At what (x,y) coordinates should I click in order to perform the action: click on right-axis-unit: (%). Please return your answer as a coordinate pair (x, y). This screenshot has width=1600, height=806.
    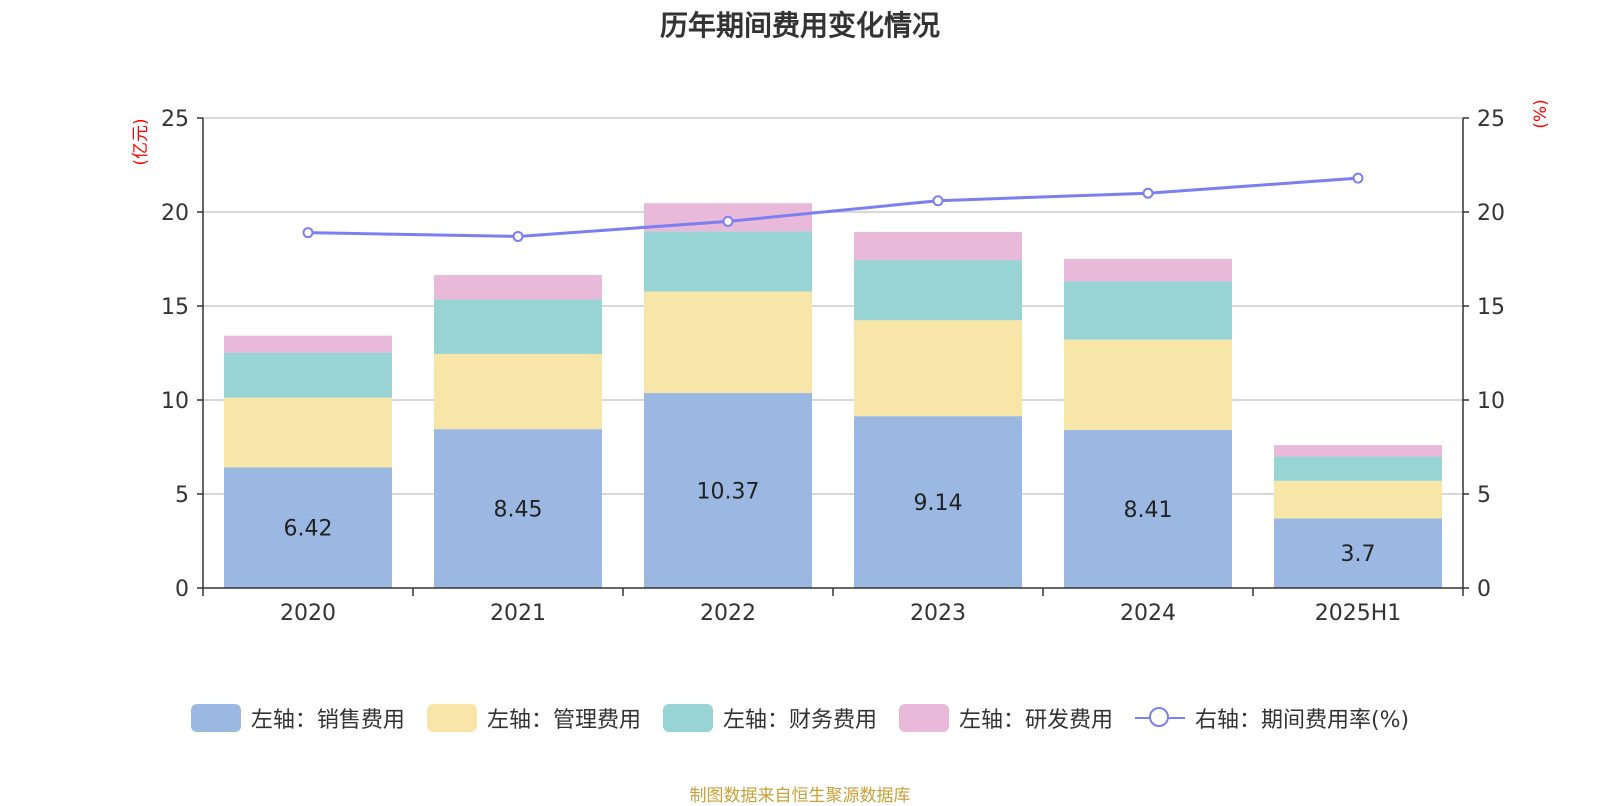
    Looking at the image, I should click on (1541, 113).